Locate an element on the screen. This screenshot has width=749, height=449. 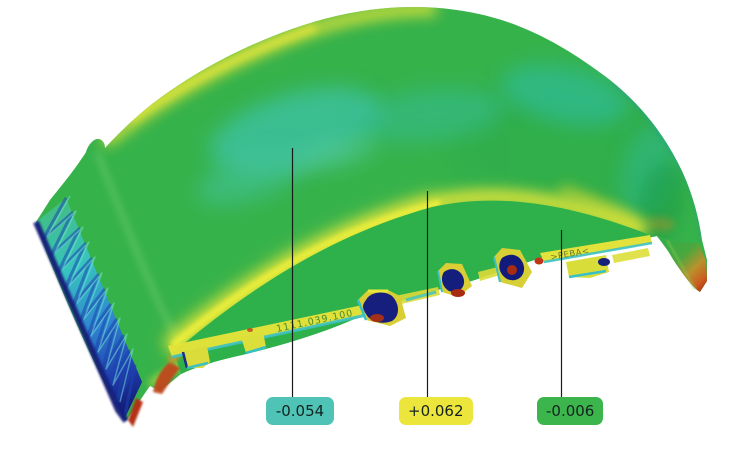
right-leg is located at coordinates (682, 264).